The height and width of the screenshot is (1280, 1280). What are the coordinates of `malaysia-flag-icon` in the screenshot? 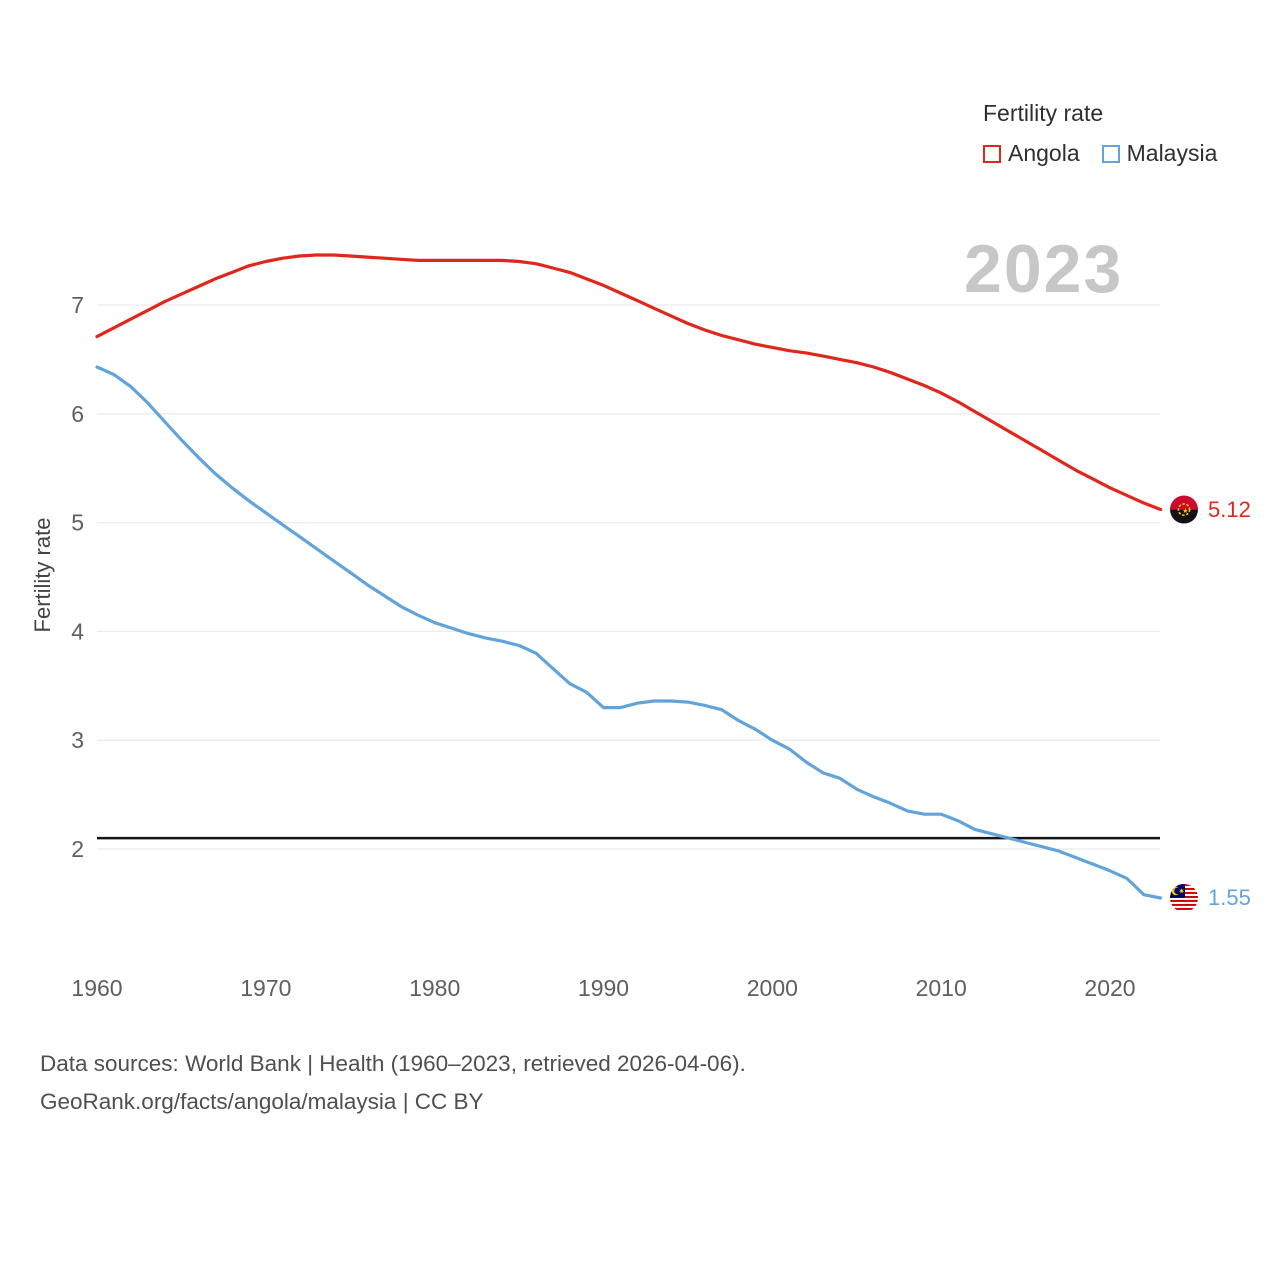 It's located at (1184, 897).